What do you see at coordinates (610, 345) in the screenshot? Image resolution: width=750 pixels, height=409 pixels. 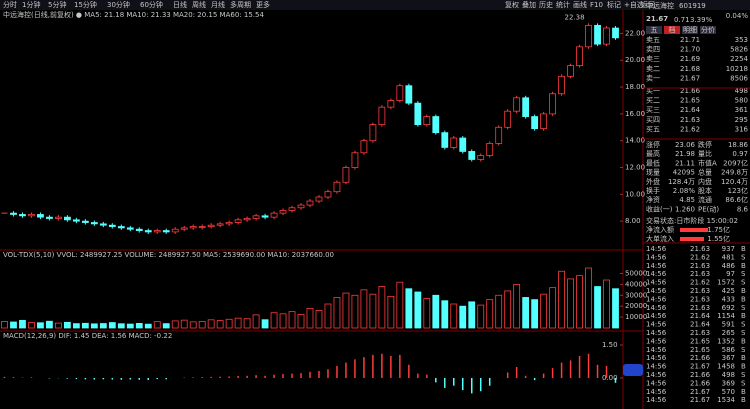 I see `y-tick-label: 1.50` at bounding box center [610, 345].